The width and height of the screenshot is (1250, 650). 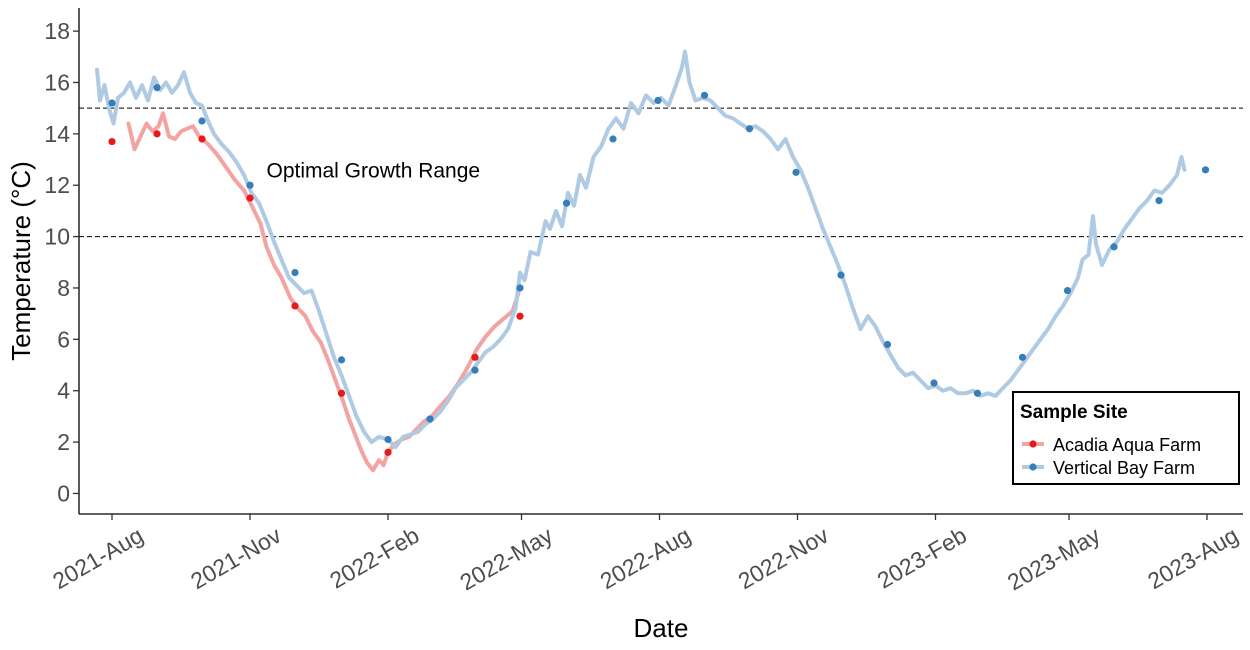 I want to click on y-tick-label: 10, so click(x=57, y=237).